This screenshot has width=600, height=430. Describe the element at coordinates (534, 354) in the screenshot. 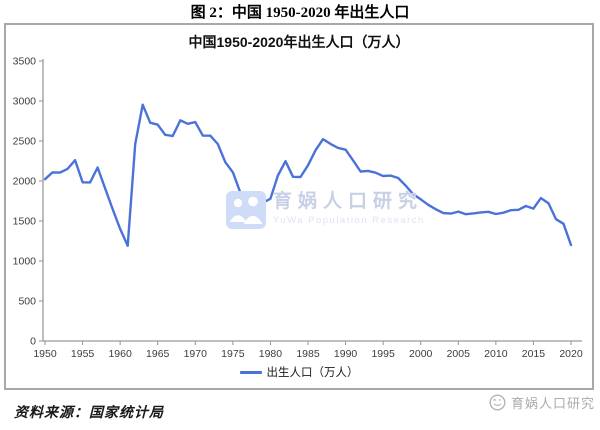

I see `x-tick-label: 2015` at that location.